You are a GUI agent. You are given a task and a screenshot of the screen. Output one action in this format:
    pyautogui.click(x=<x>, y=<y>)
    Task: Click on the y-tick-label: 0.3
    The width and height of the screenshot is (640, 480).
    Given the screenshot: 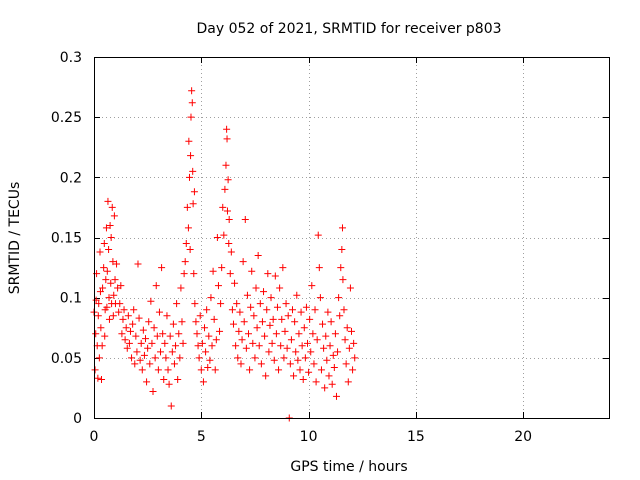 What is the action you would take?
    pyautogui.click(x=71, y=58)
    